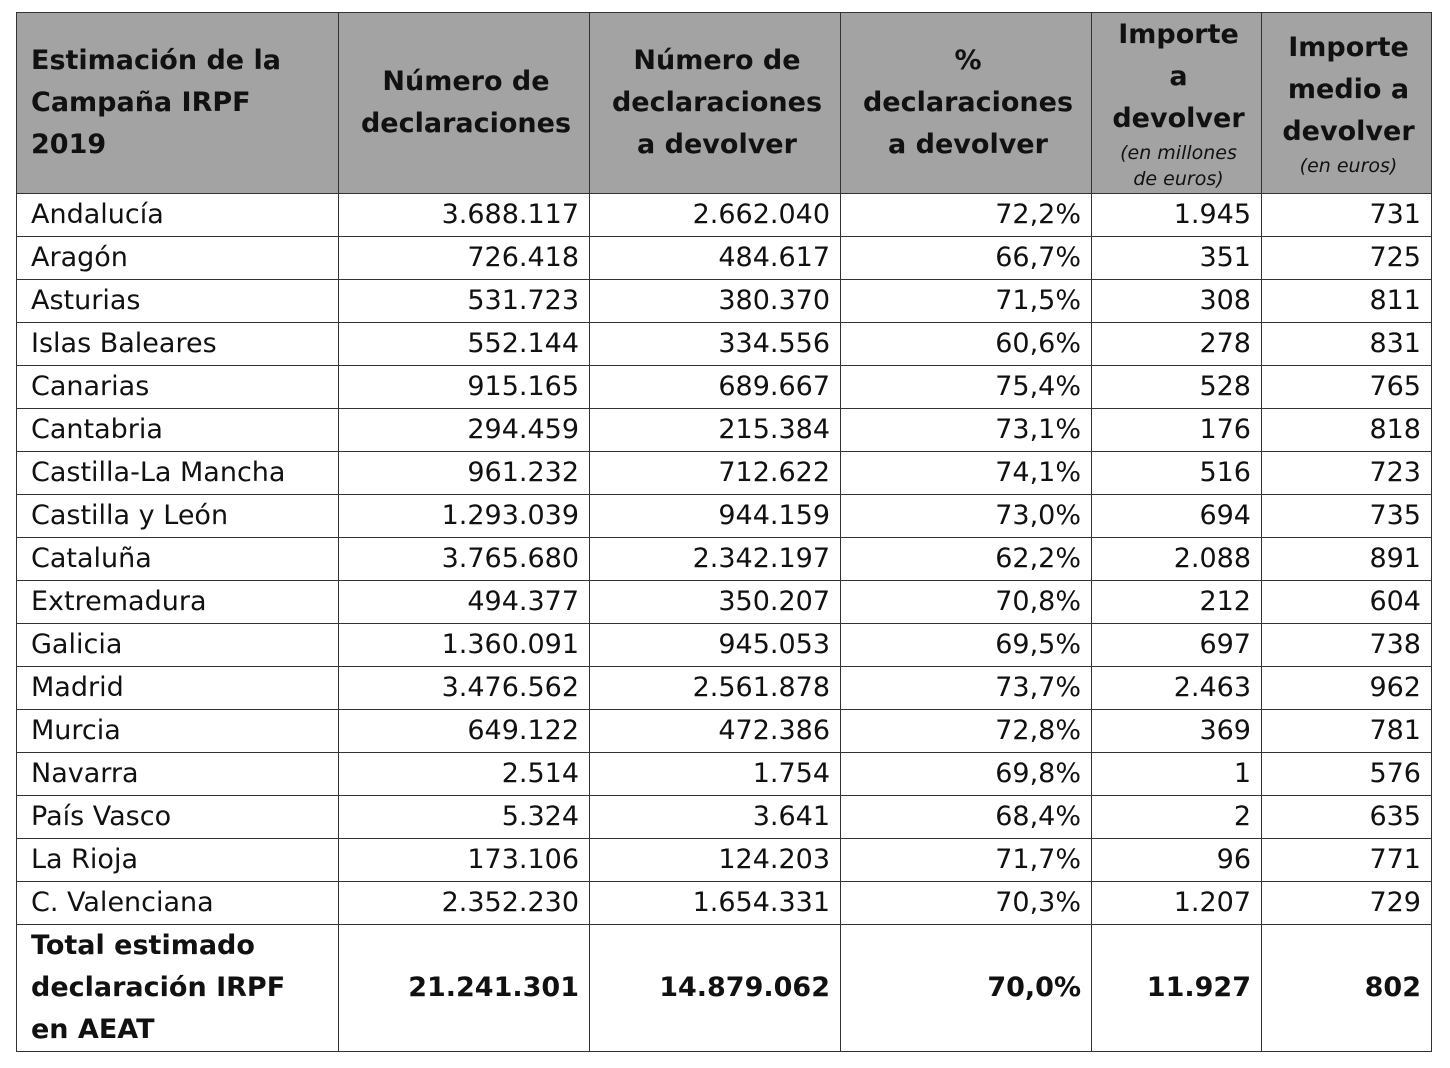 The image size is (1450, 1068). I want to click on value-cell: 1.754, so click(715, 774).